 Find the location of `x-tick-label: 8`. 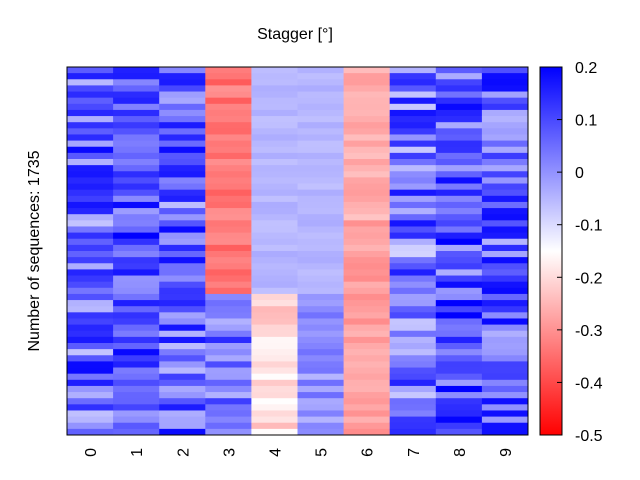

x-tick-label: 8 is located at coordinates (460, 452).